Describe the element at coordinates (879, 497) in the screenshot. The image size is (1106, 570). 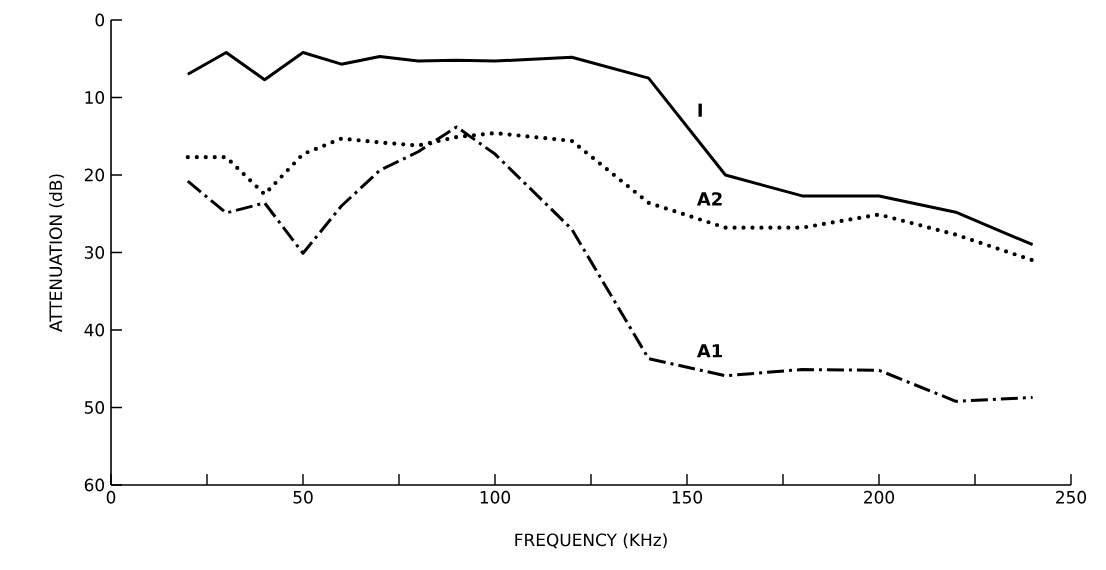
I see `x-tick-label: 200` at that location.